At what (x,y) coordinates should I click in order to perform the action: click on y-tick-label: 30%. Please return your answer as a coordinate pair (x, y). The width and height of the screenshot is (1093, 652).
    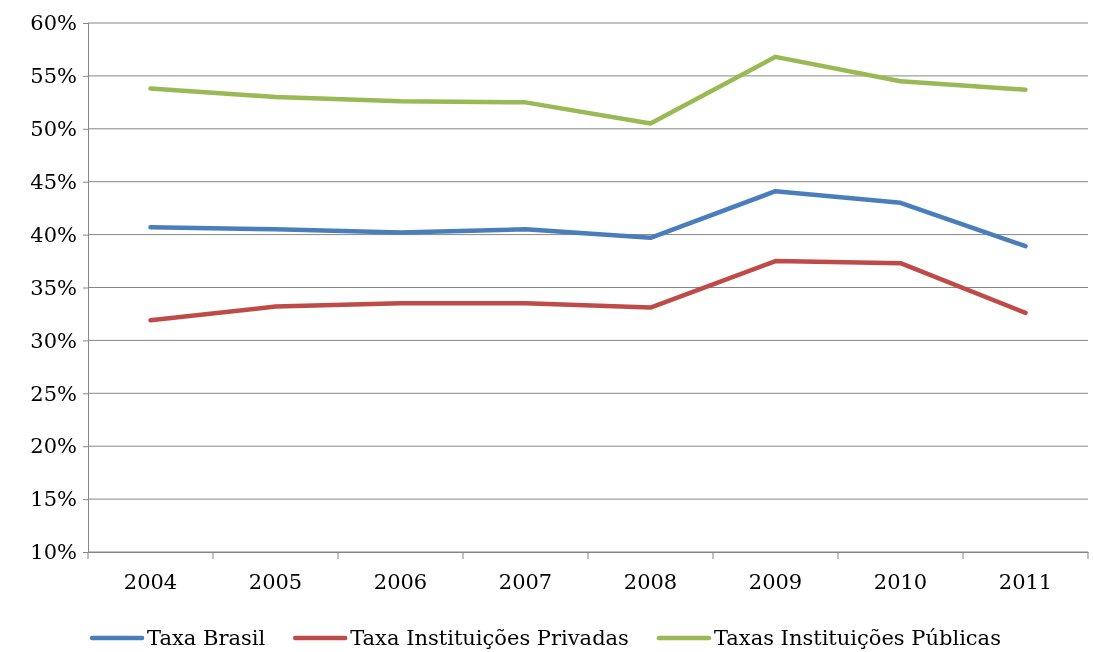
    Looking at the image, I should click on (53, 340).